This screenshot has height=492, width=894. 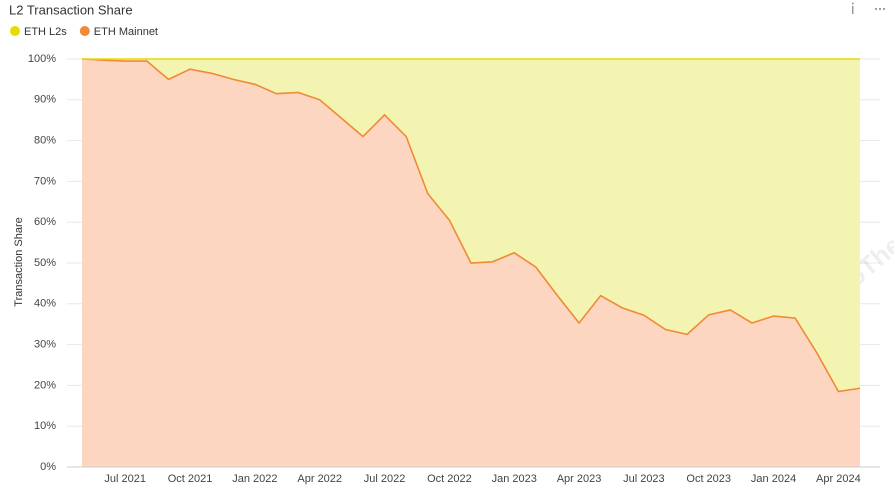 What do you see at coordinates (48, 467) in the screenshot?
I see `y-tick-label: 0%` at bounding box center [48, 467].